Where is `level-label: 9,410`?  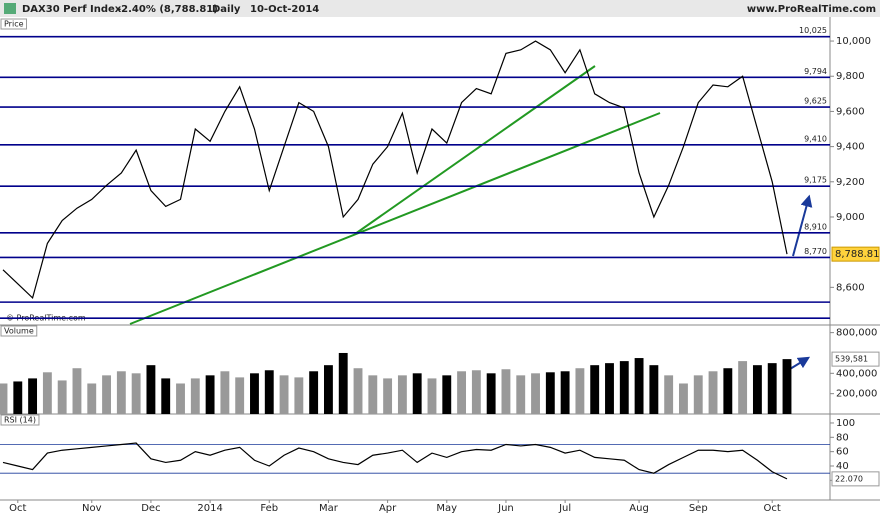
level-label: 9,410 is located at coordinates (815, 138).